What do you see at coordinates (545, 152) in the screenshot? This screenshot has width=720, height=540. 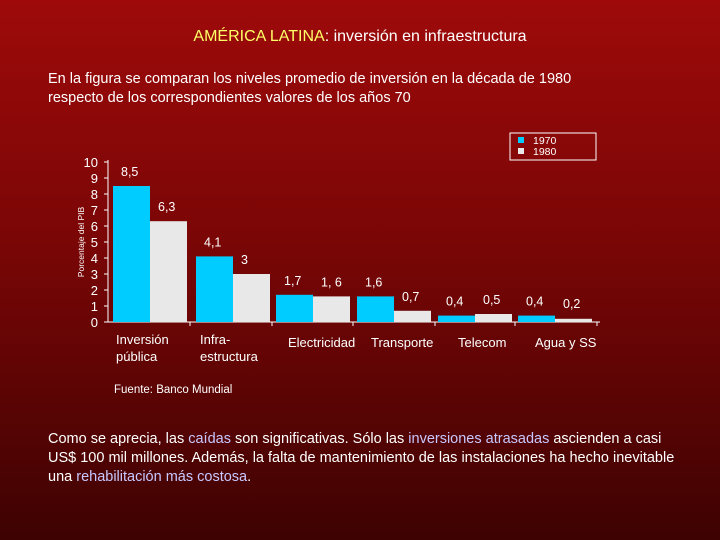 I see `legend-label-1980: 1980` at bounding box center [545, 152].